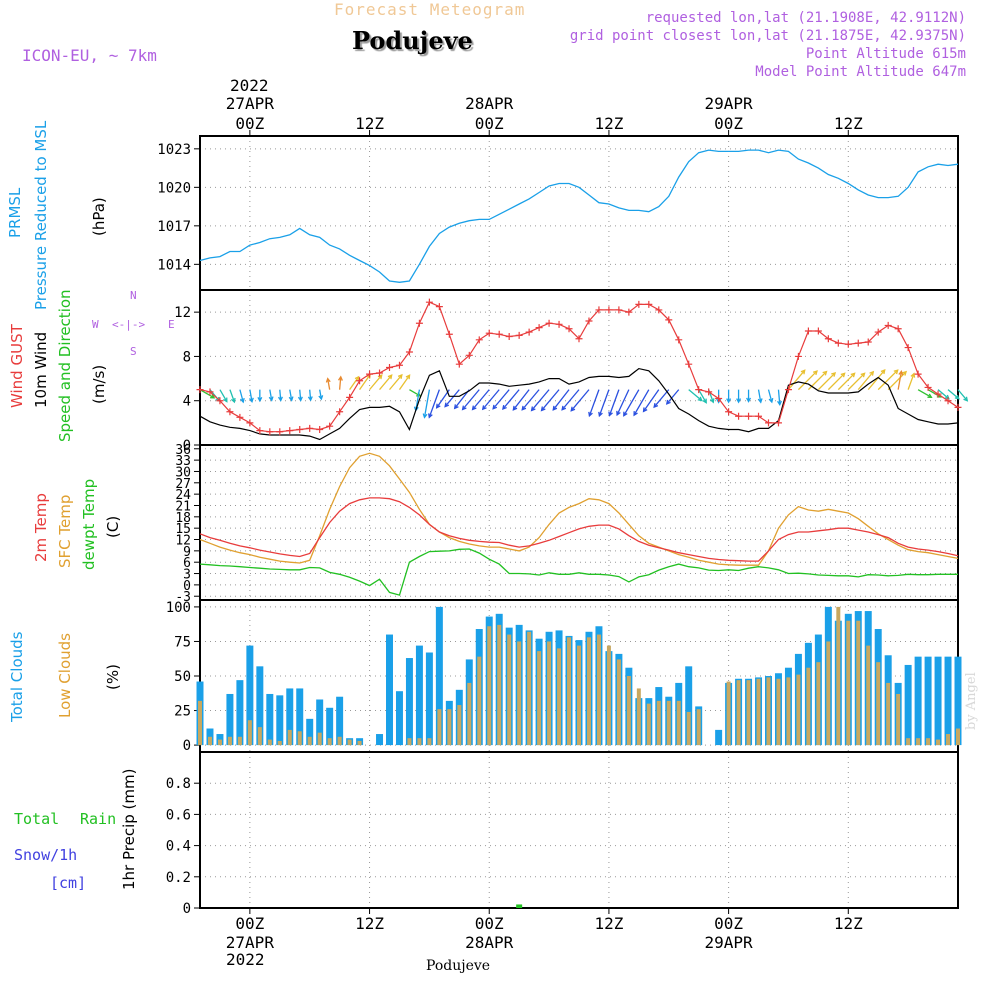 This screenshot has height=1000, width=1000. Describe the element at coordinates (183, 541) in the screenshot. I see `y-tick-label: 12` at that location.